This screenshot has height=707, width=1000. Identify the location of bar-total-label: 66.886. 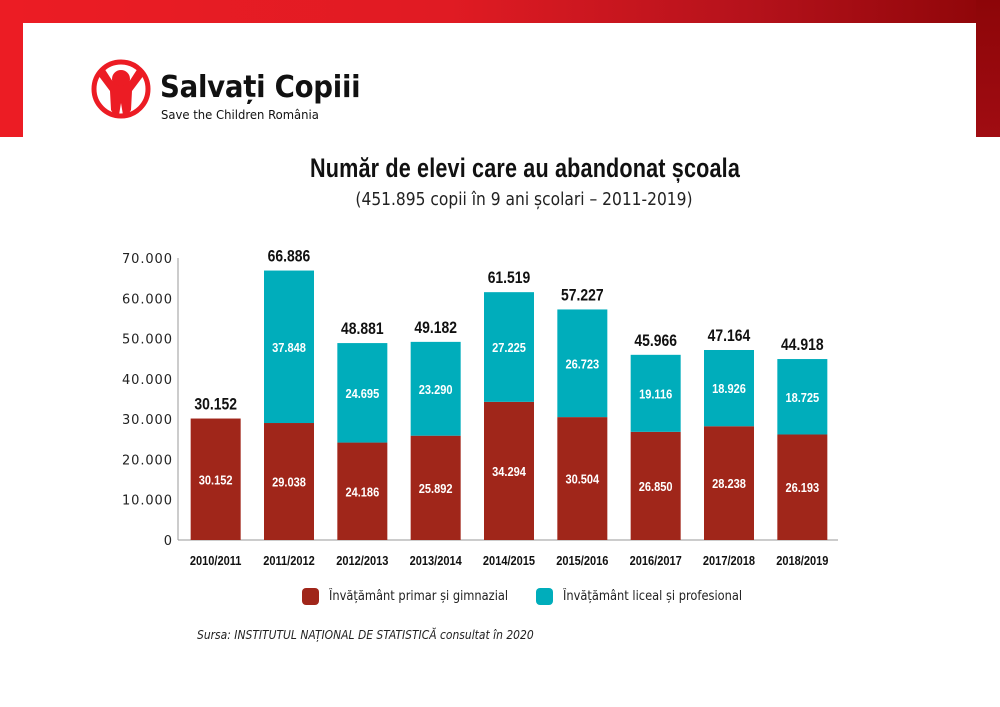
(289, 256).